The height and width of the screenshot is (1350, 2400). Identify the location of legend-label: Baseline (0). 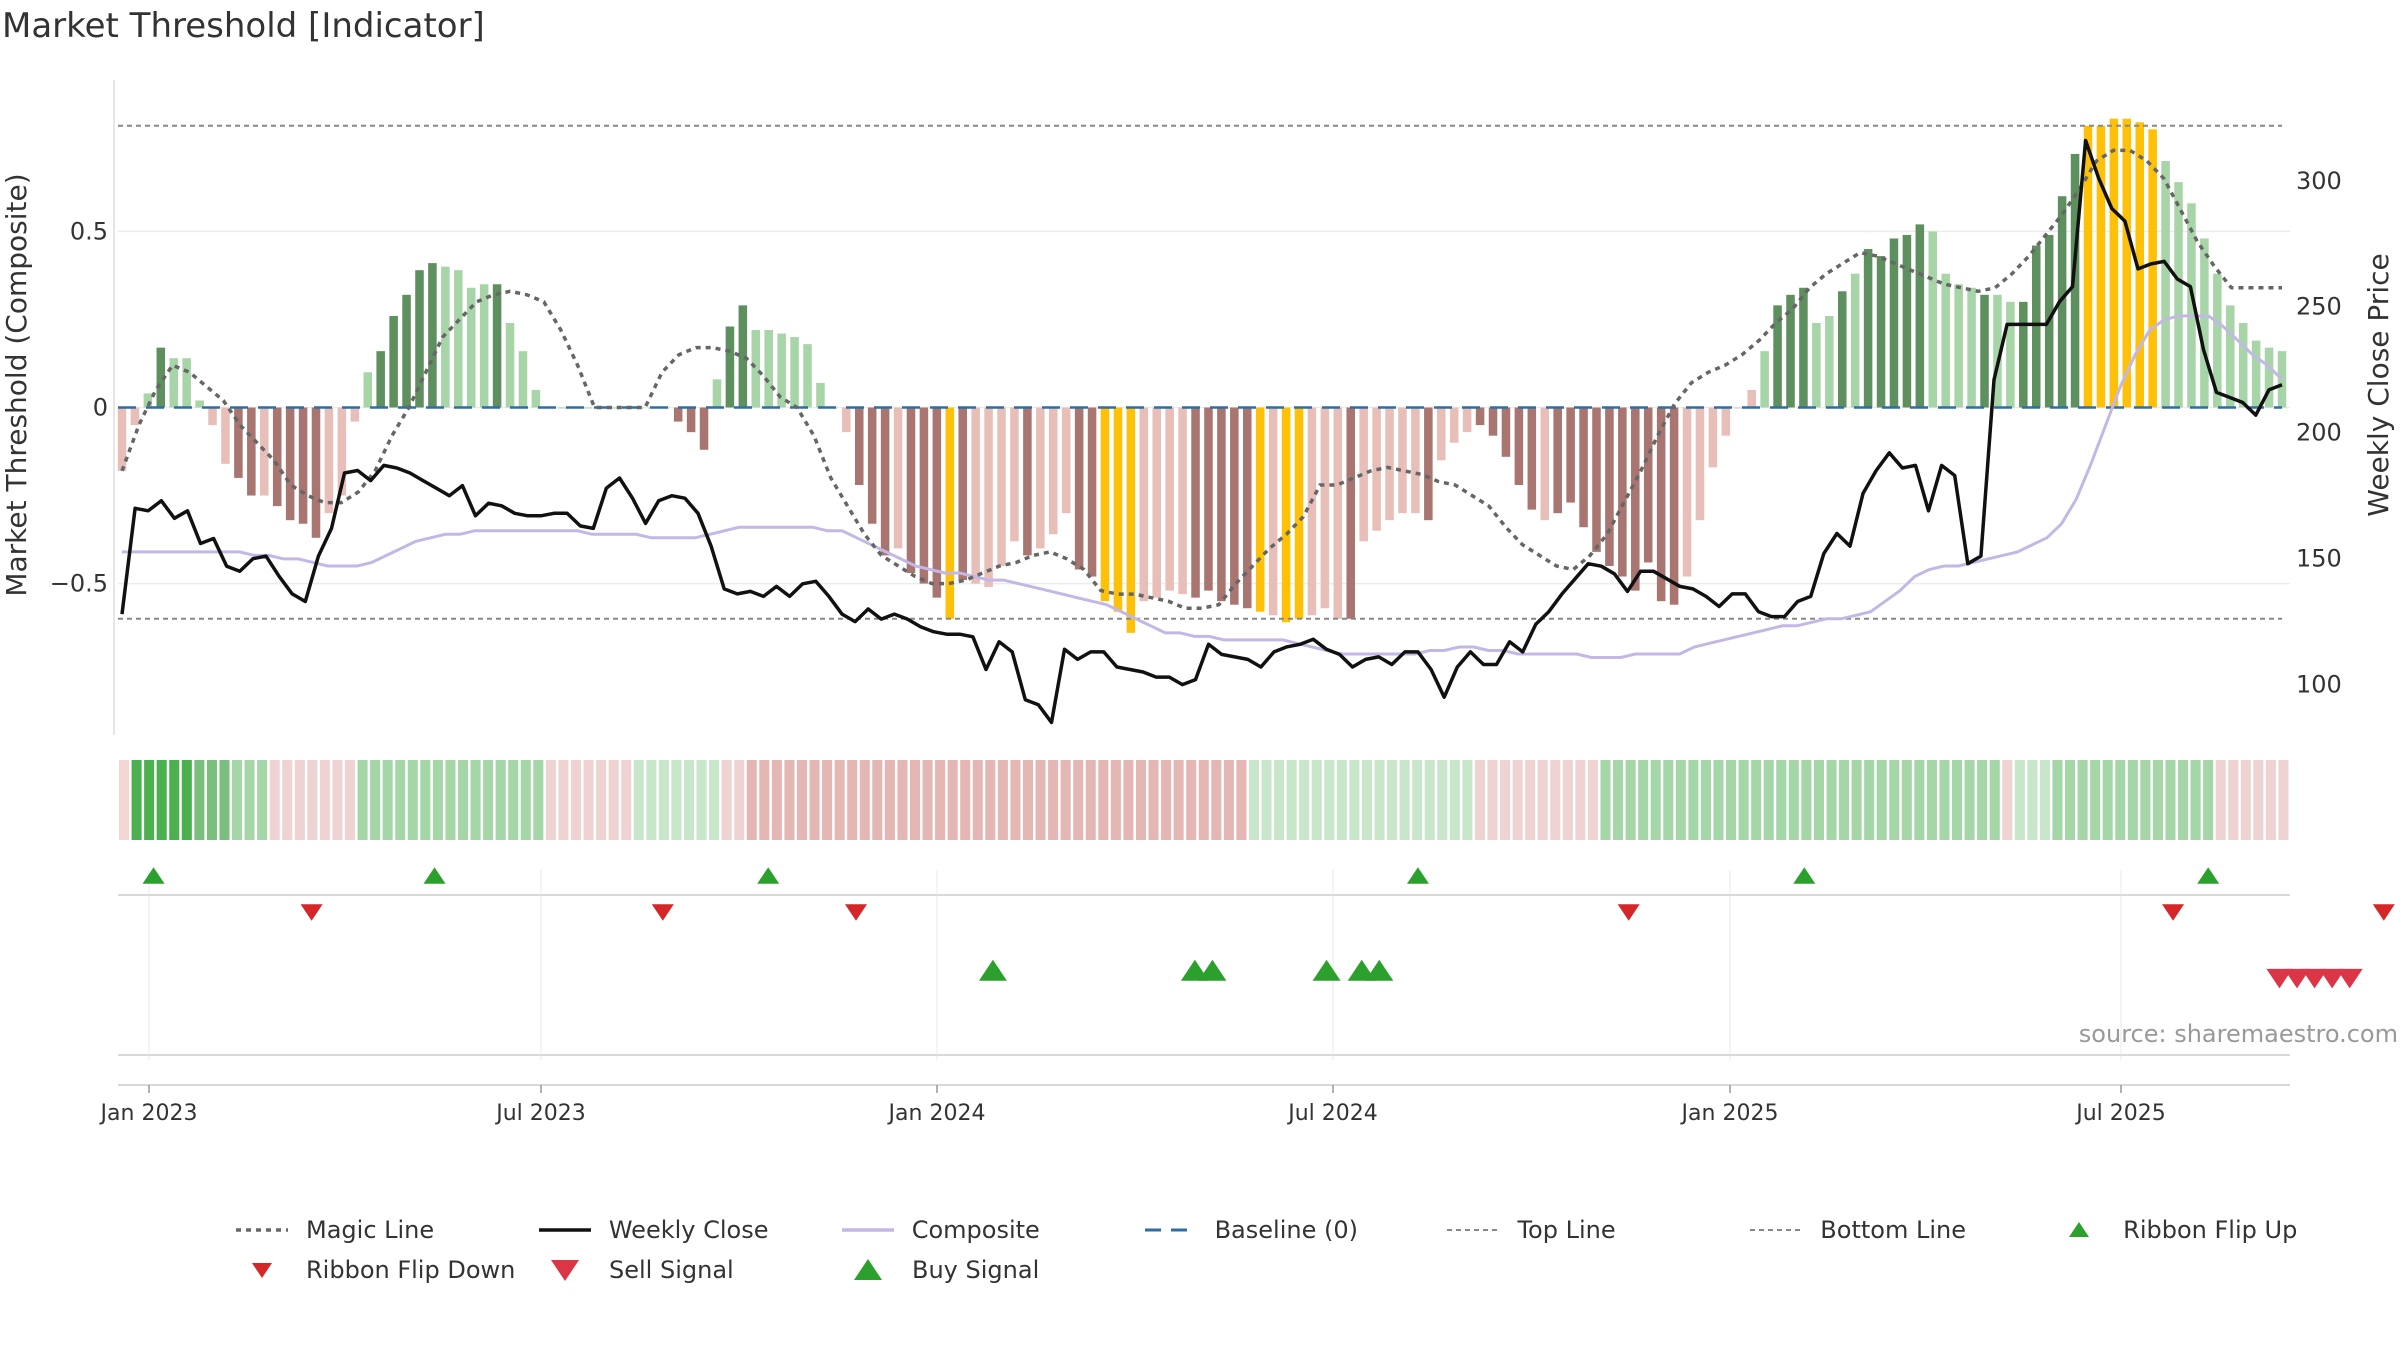
(1286, 1230).